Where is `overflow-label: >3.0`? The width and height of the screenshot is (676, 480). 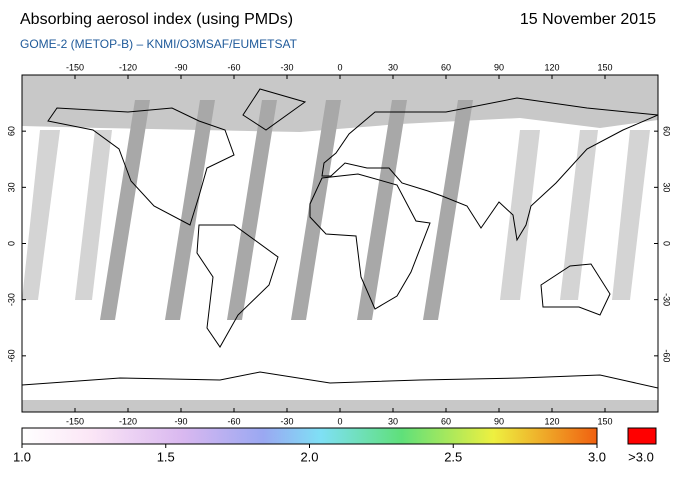 overflow-label: >3.0 is located at coordinates (641, 456).